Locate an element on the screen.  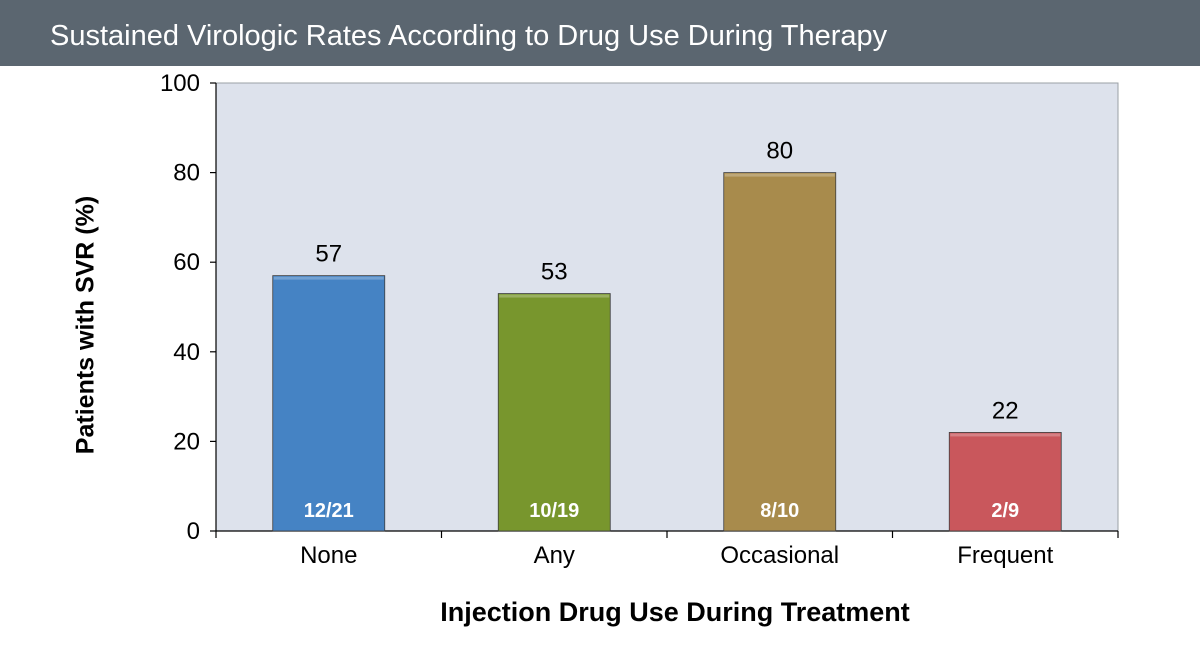
y-tick-label: 80 is located at coordinates (186, 173).